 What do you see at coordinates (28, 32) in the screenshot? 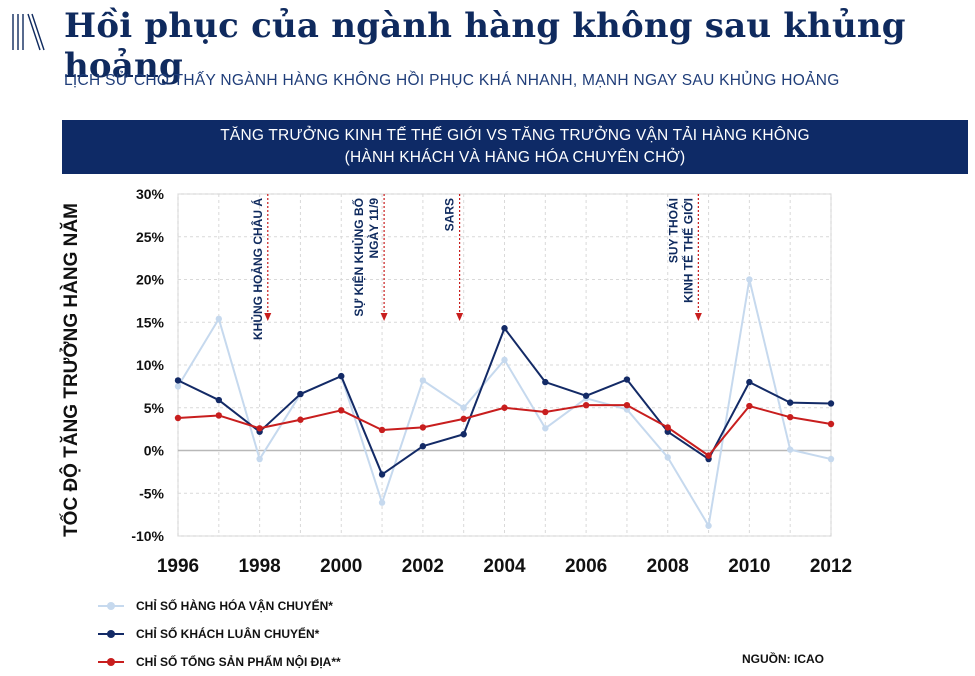
I see `vertical-lines-logo-icon` at bounding box center [28, 32].